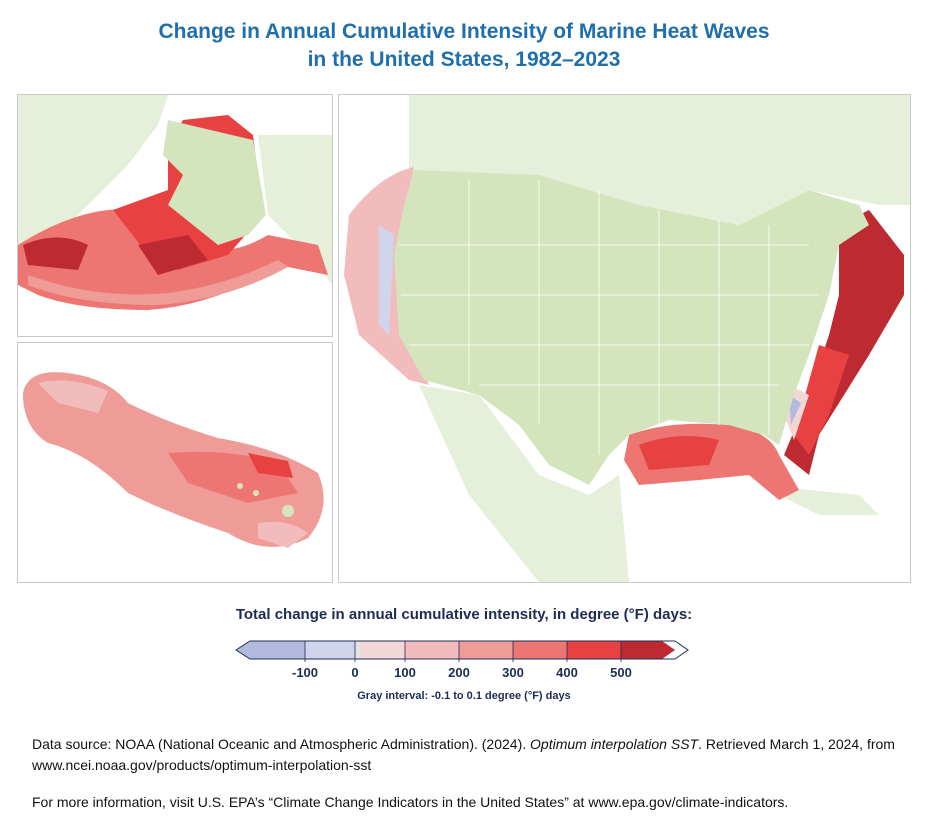  What do you see at coordinates (305, 672) in the screenshot?
I see `legend-tick: -100` at bounding box center [305, 672].